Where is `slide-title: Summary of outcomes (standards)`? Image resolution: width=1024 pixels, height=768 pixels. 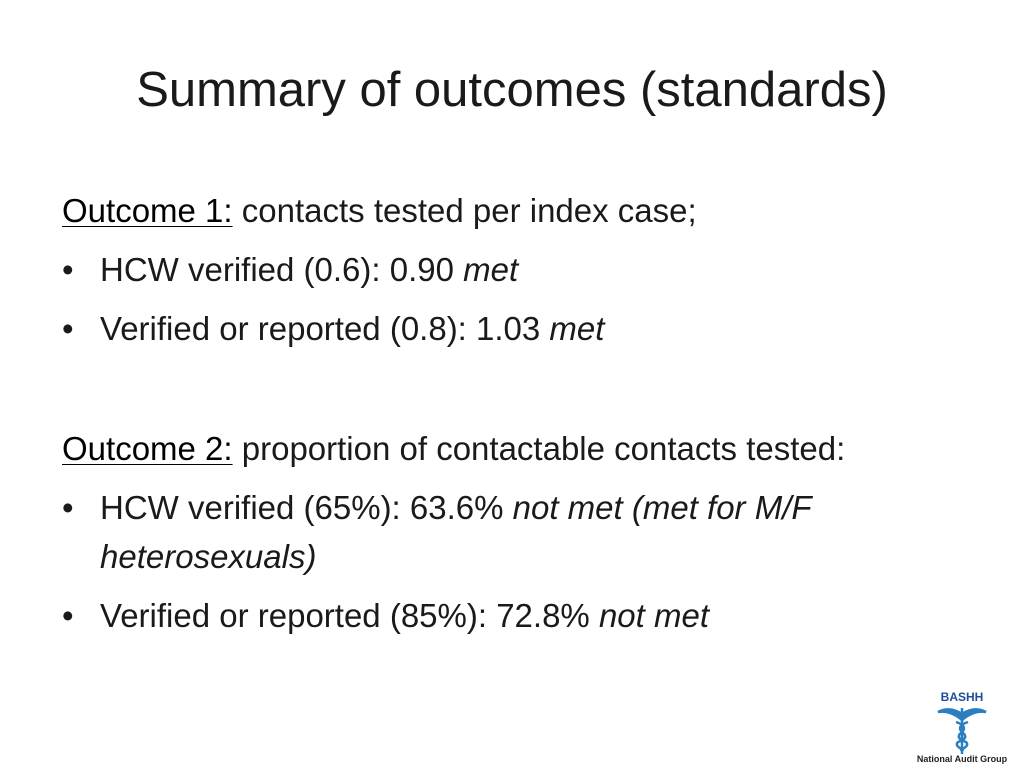
slide-title: Summary of outcomes (standards) is located at coordinates (512, 90).